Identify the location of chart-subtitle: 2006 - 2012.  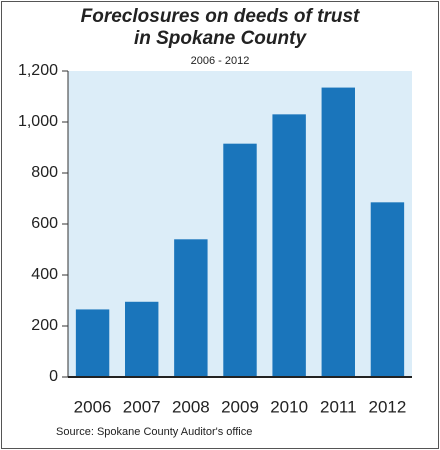
(220, 61).